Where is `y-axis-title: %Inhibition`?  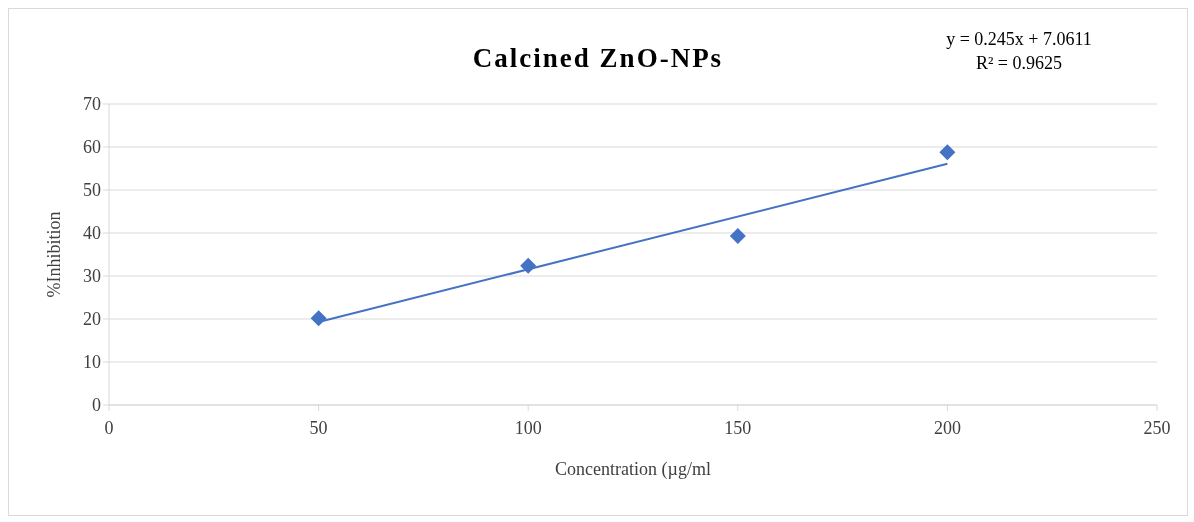 y-axis-title: %Inhibition is located at coordinates (54, 254).